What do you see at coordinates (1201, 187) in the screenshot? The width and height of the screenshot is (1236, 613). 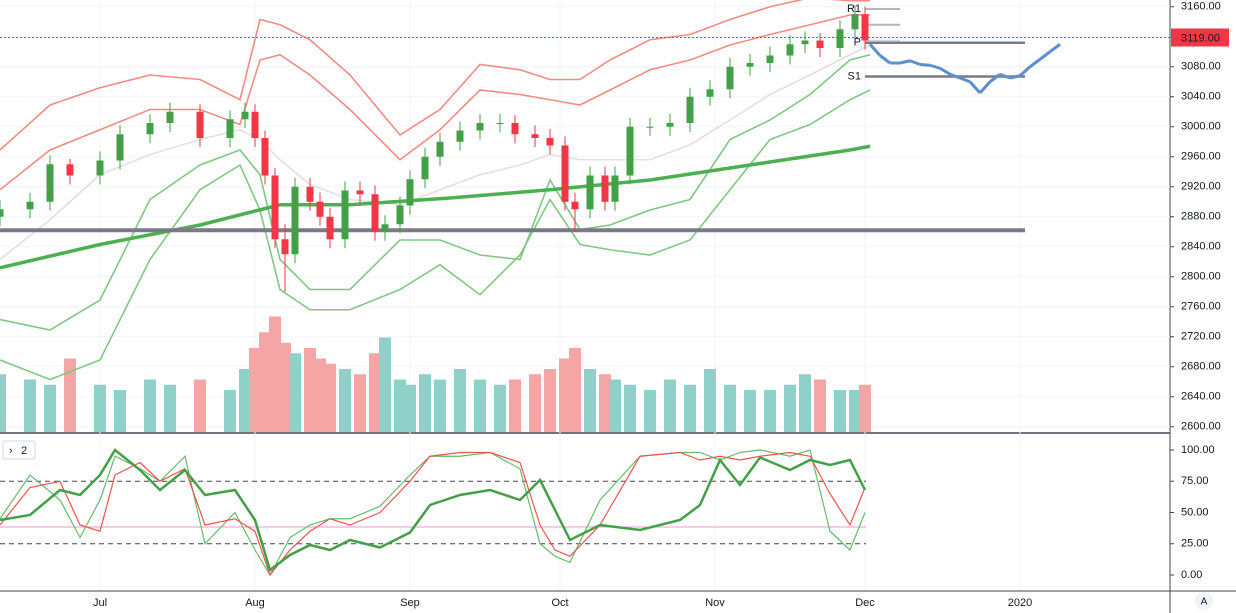 I see `y-tick-label: 2920.00` at bounding box center [1201, 187].